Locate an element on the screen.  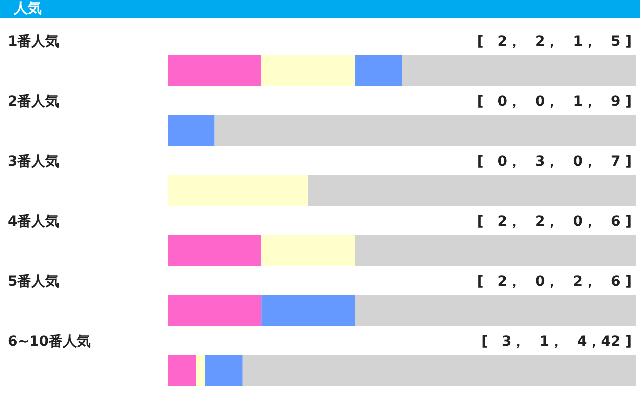
y-tick-label: 1番人気 is located at coordinates (34, 42).